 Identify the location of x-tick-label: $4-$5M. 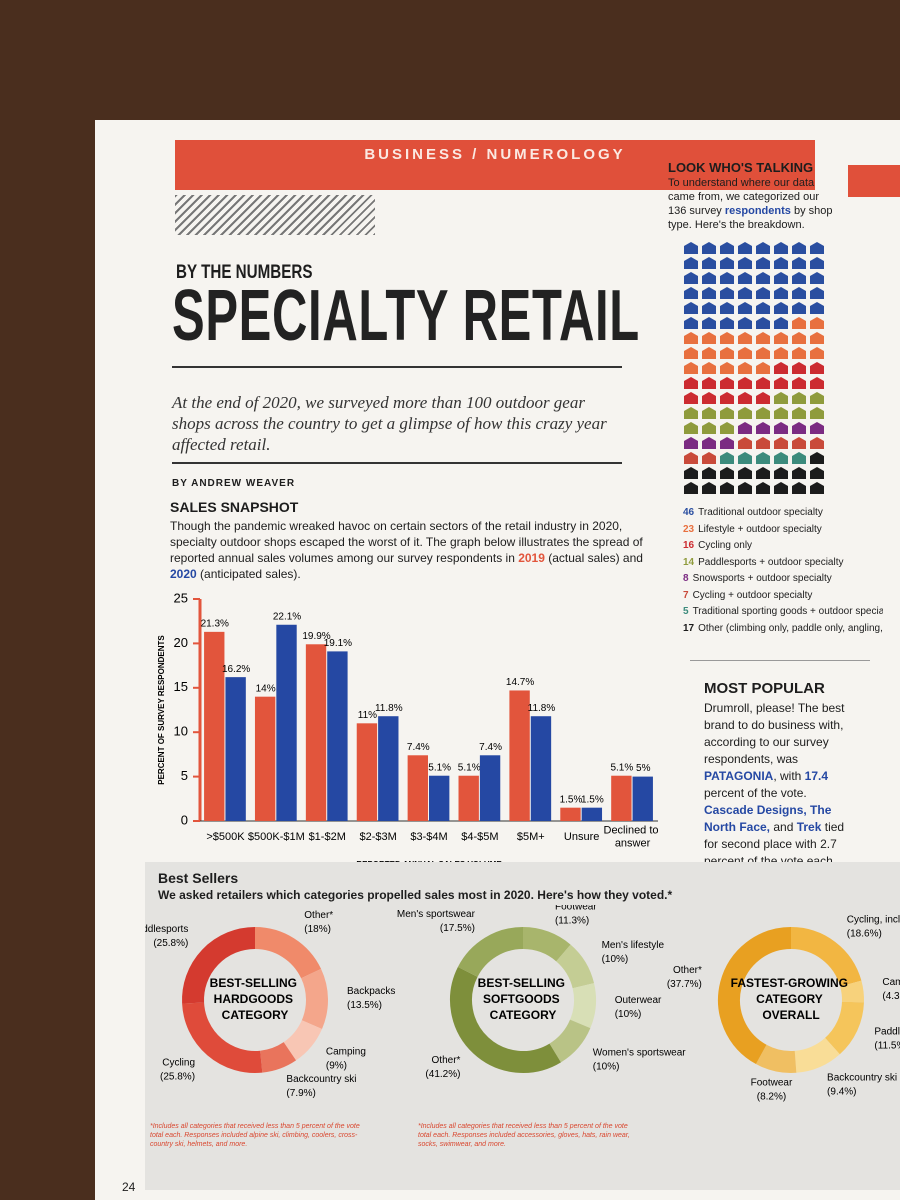
(479, 837).